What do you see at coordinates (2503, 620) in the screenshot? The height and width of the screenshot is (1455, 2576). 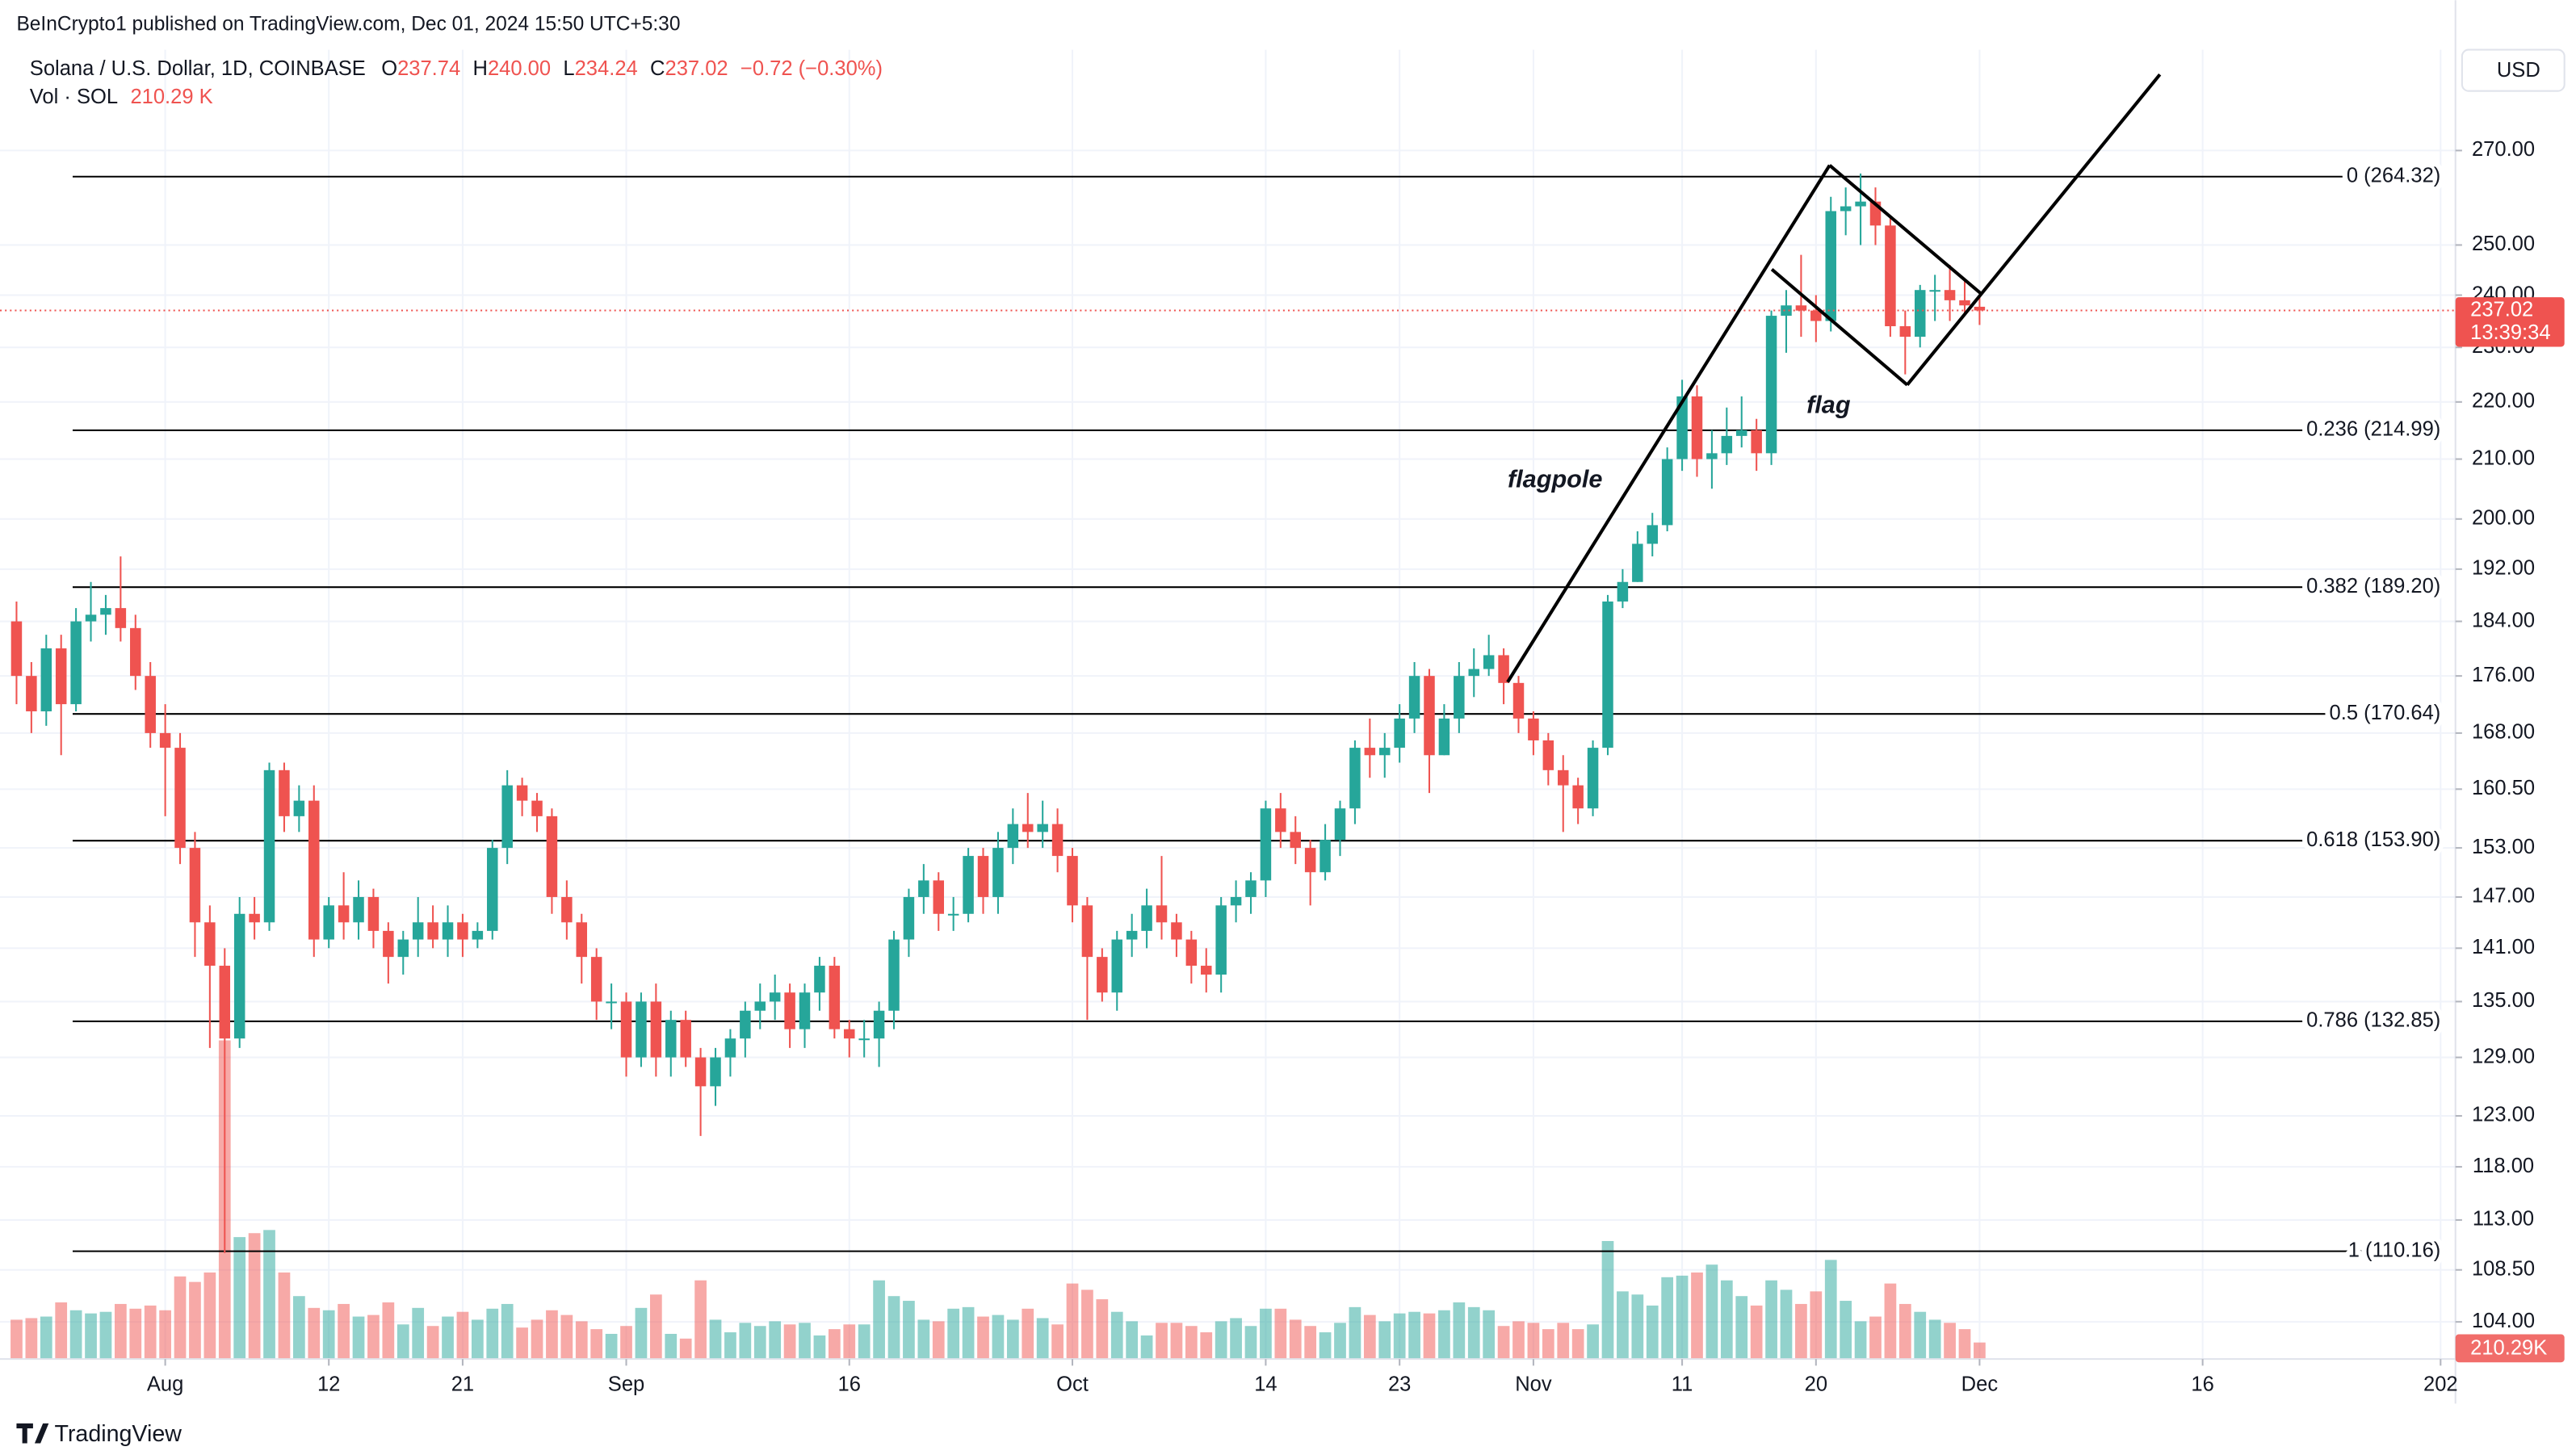 I see `y-tick-label: 184.00` at bounding box center [2503, 620].